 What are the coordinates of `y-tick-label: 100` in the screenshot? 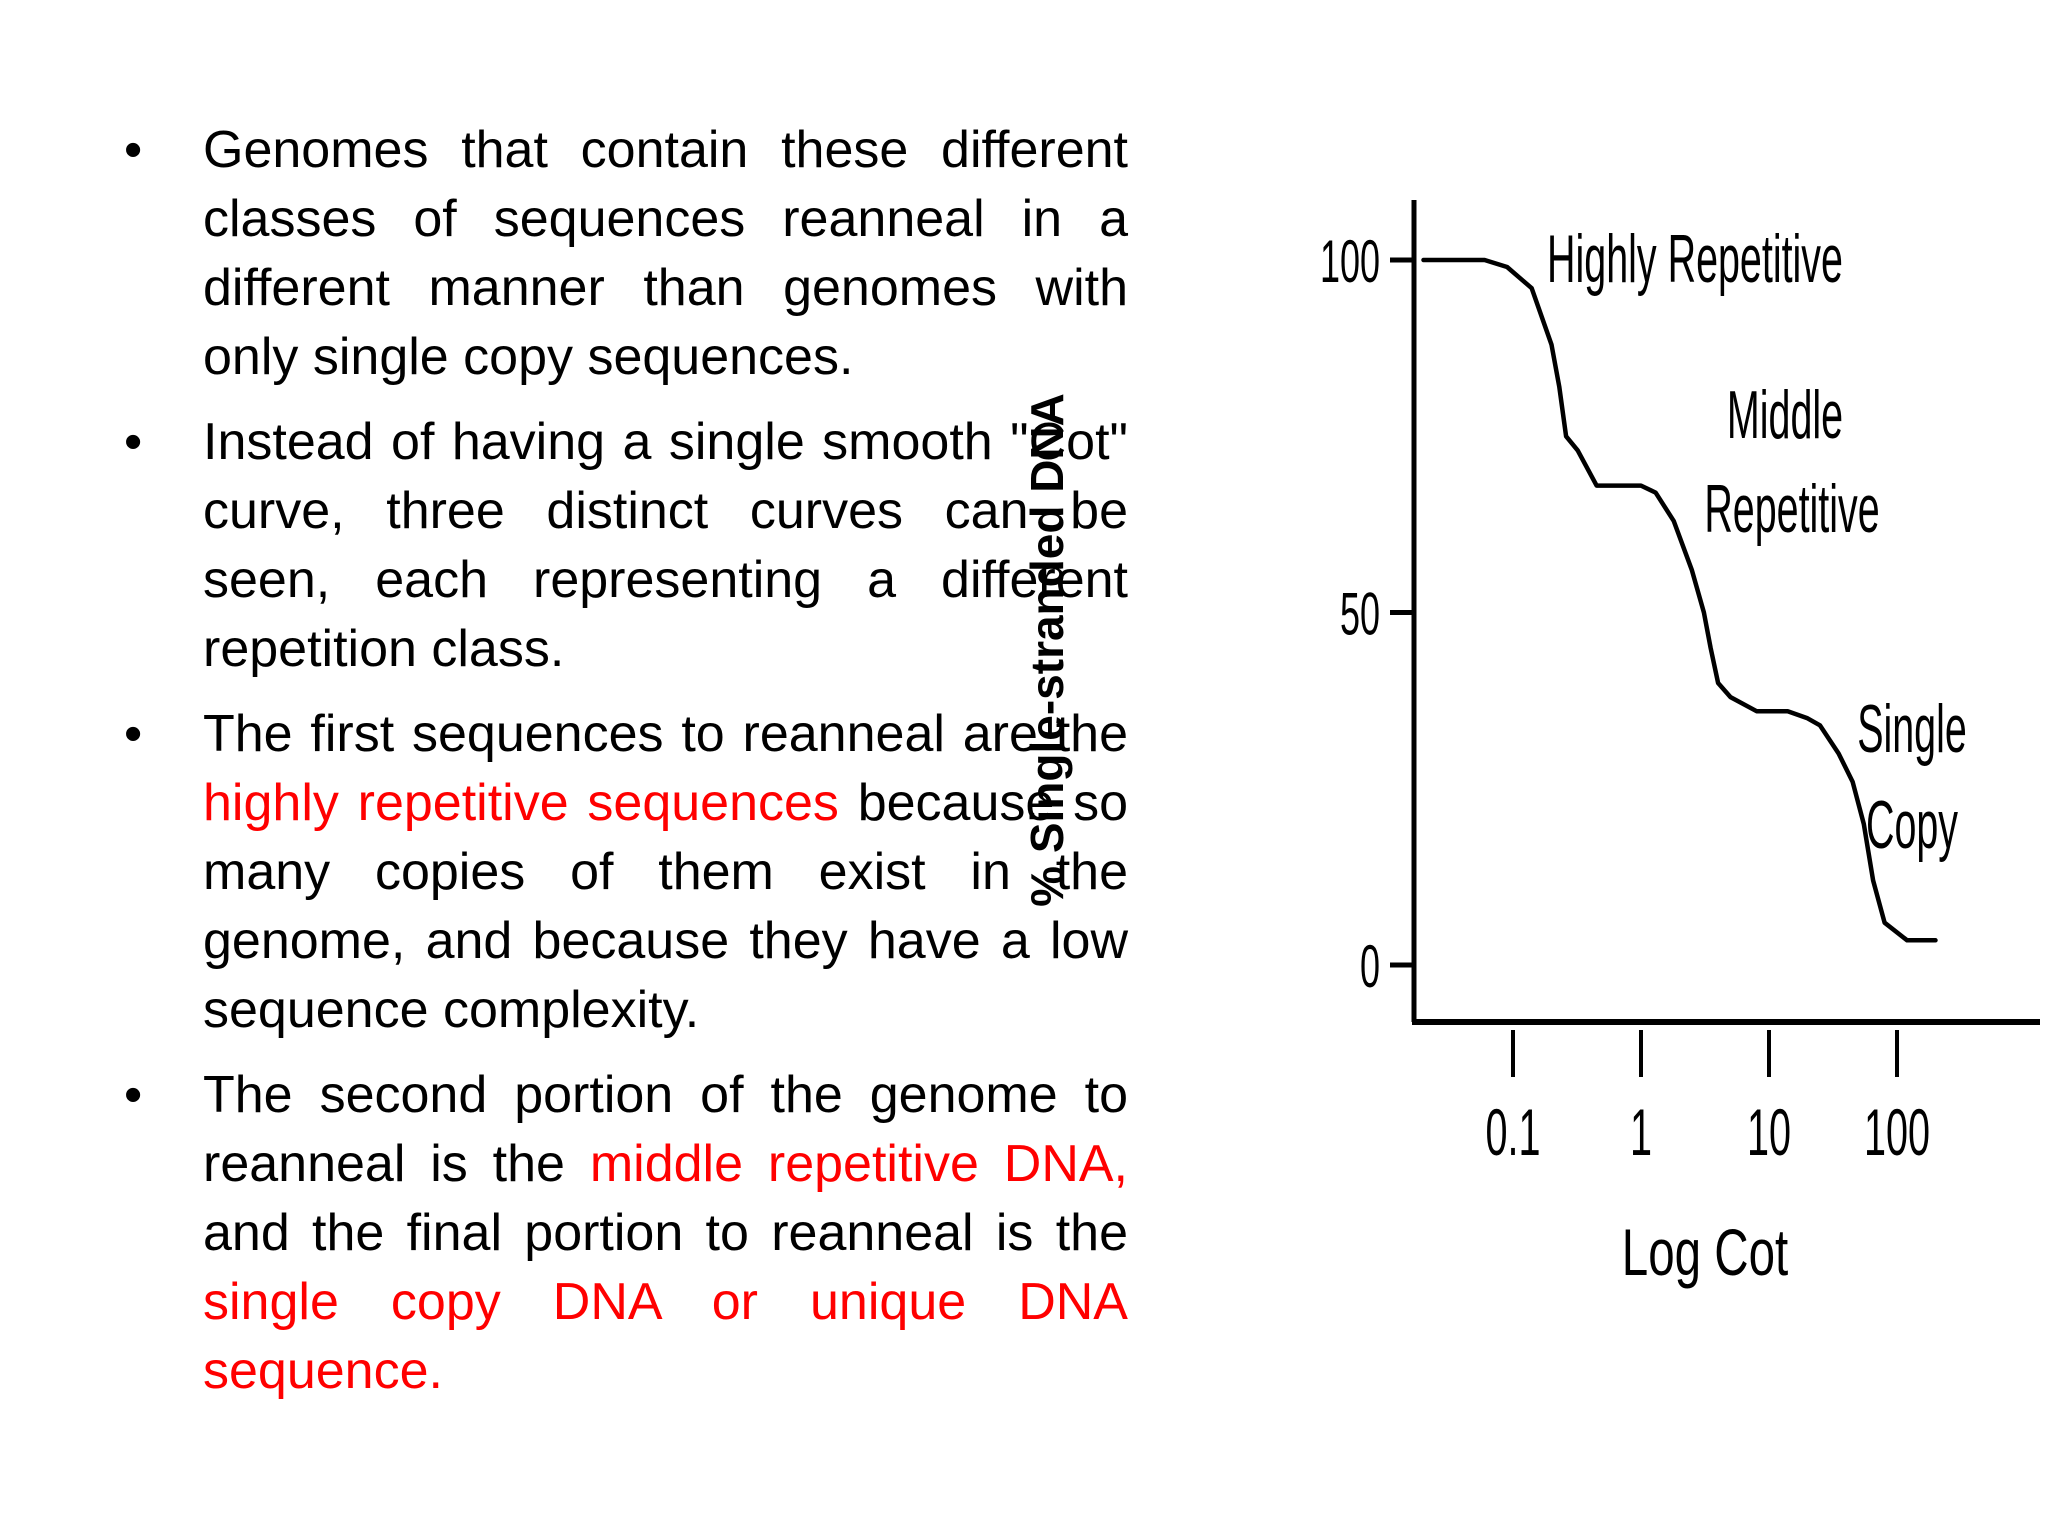 It's located at (1350, 262).